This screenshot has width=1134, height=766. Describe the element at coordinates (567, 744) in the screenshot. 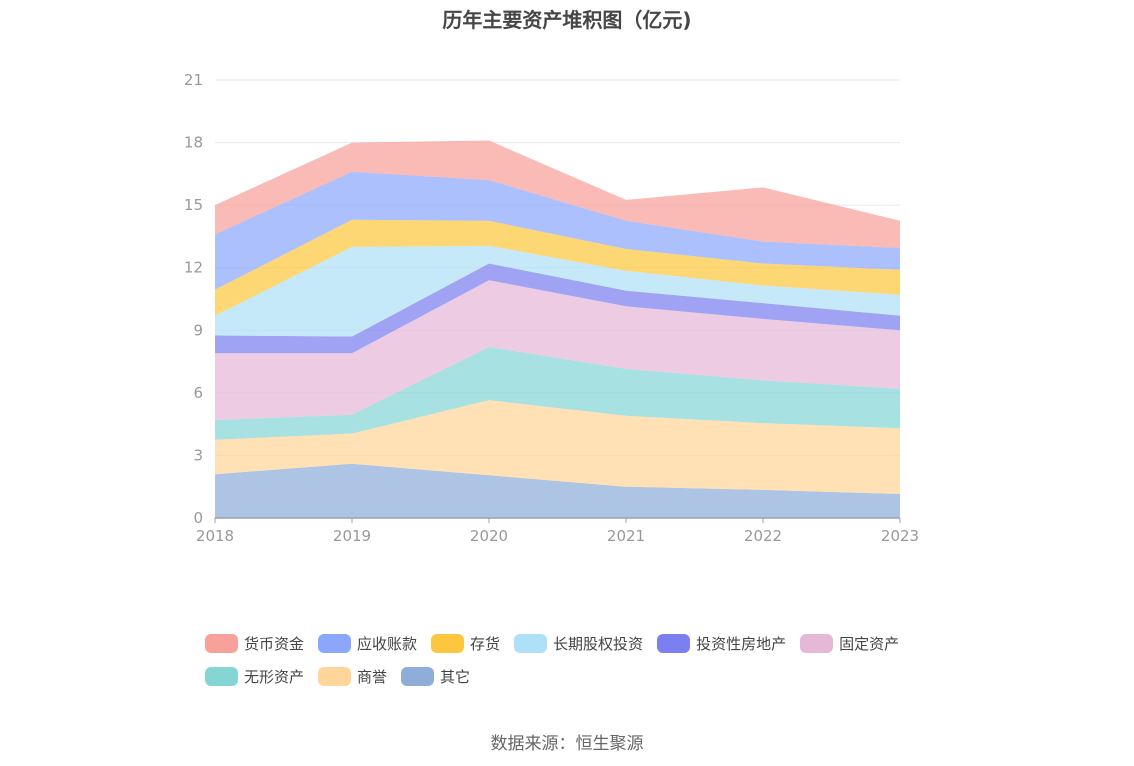

I see `data-source-note: 数据来源：恒生聚源` at that location.